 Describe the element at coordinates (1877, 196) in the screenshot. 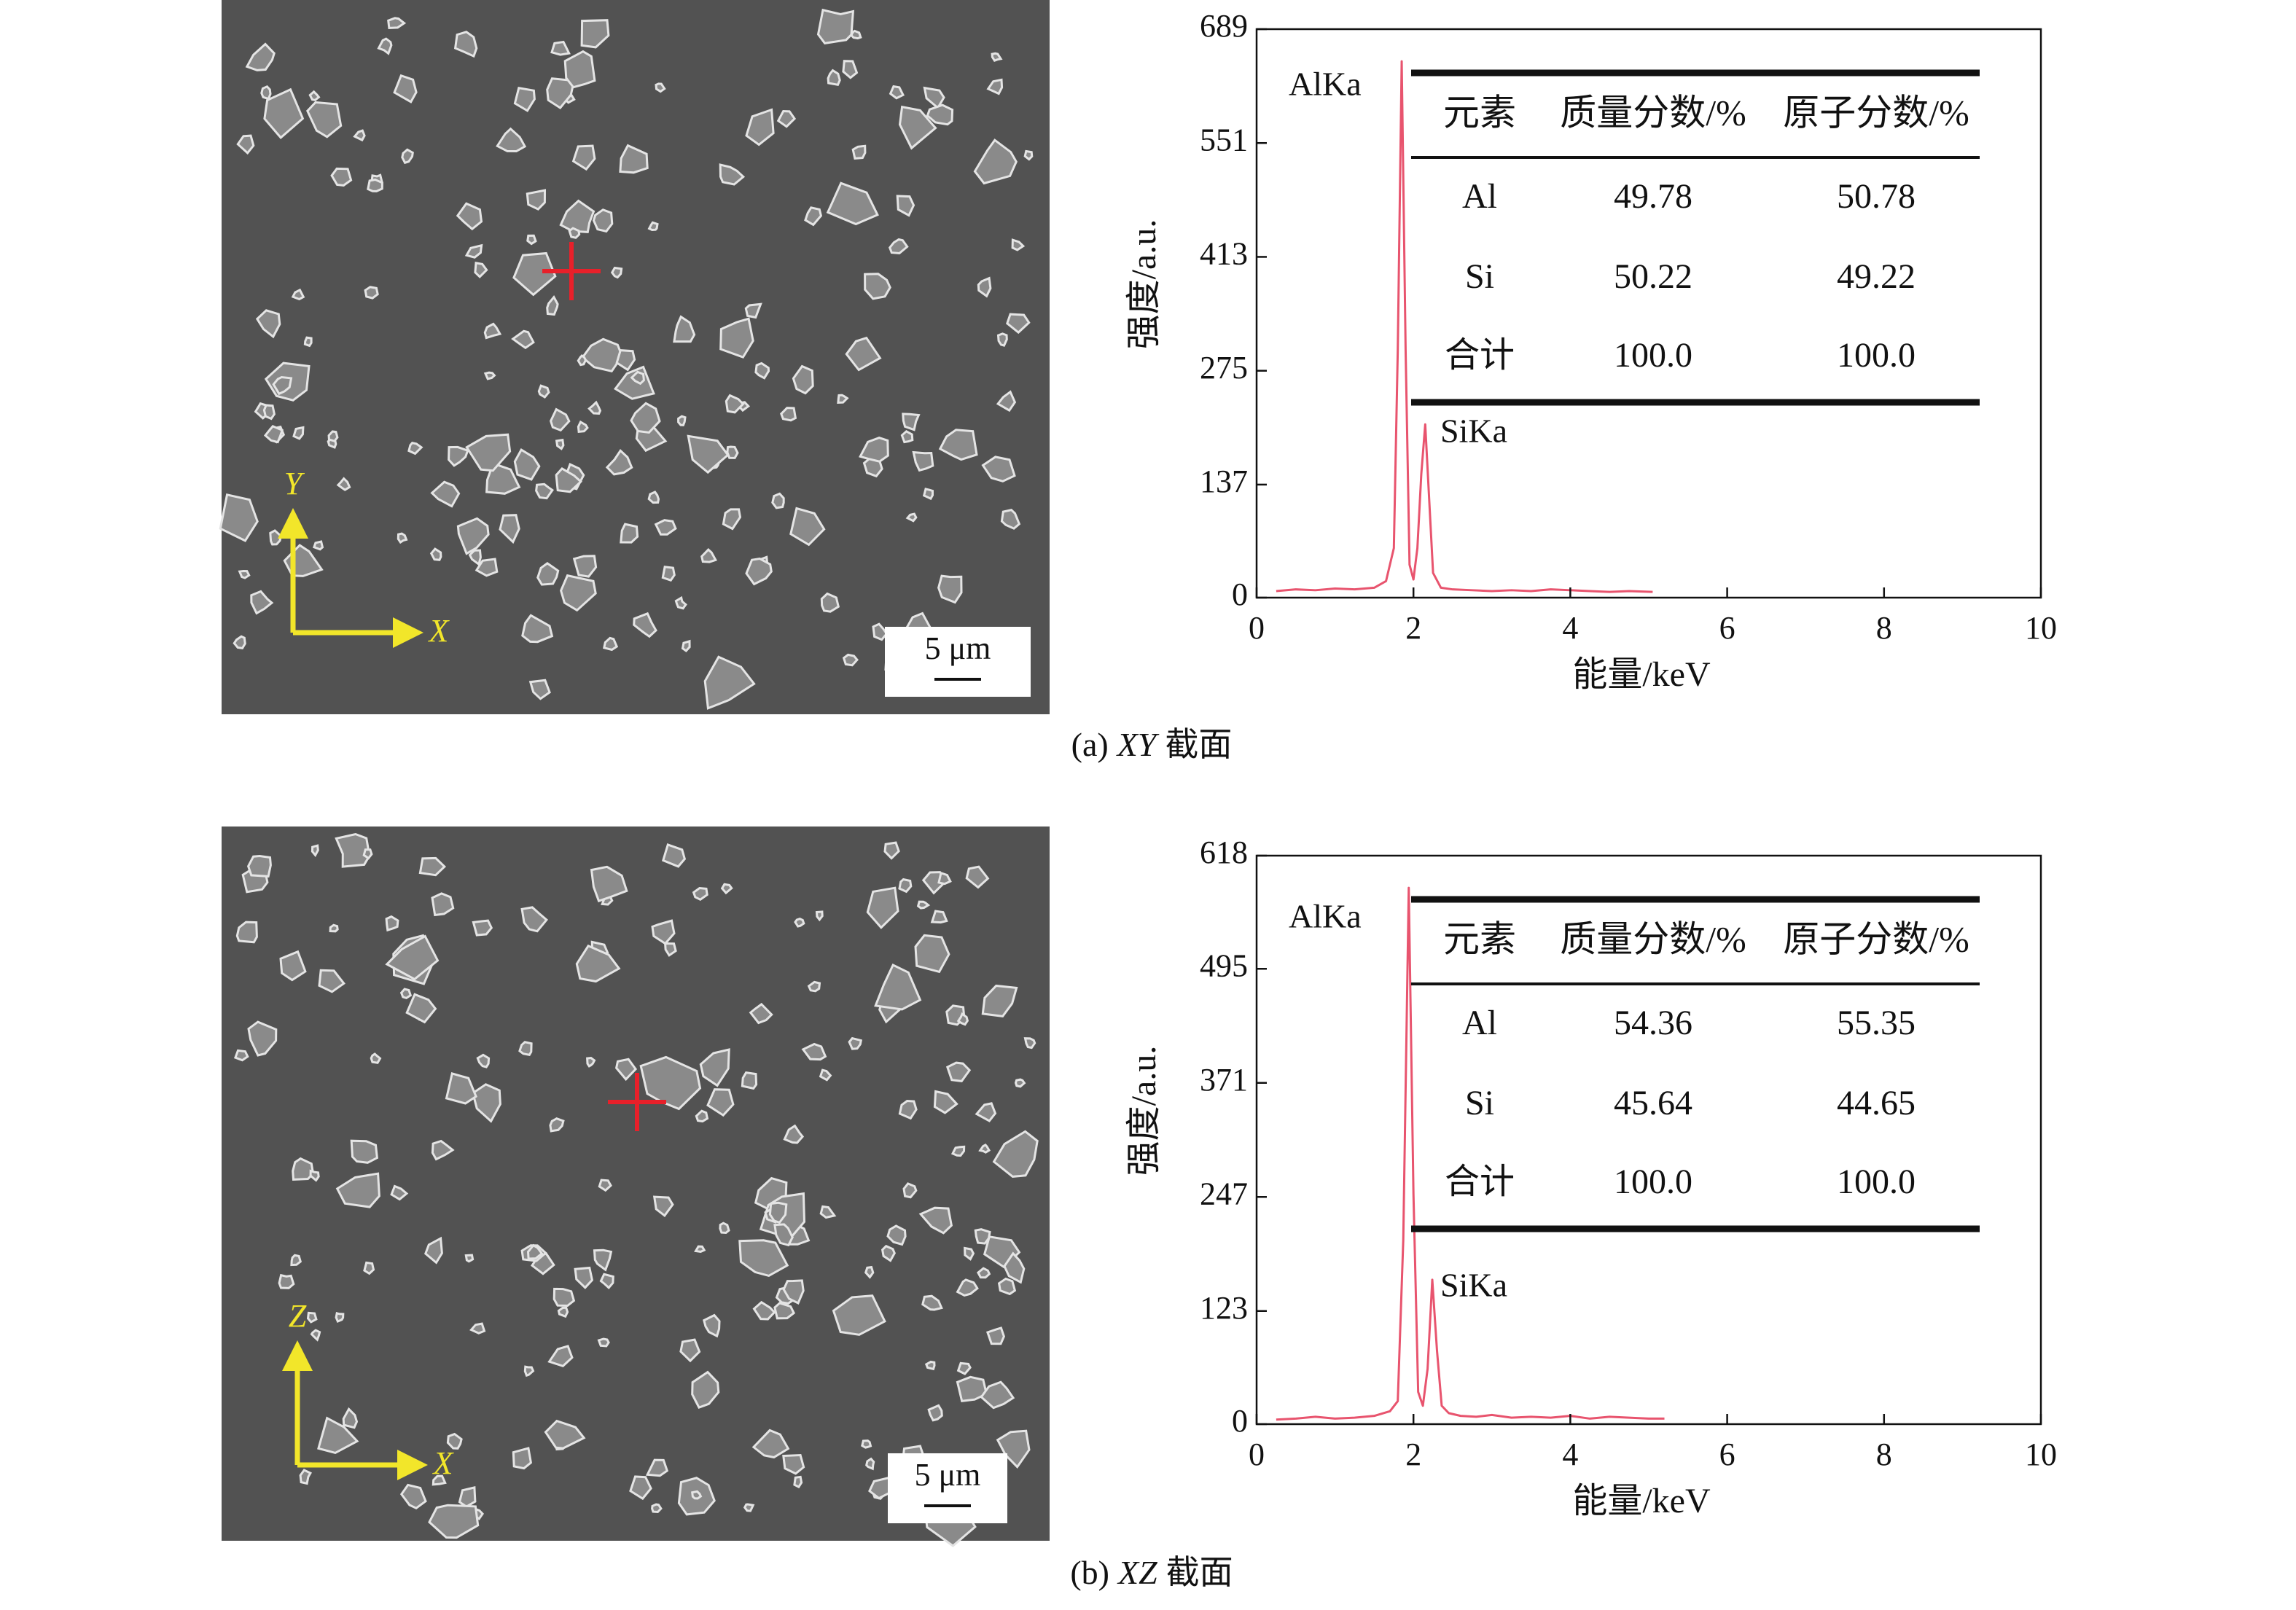

I see `table-cell: 50.78` at that location.